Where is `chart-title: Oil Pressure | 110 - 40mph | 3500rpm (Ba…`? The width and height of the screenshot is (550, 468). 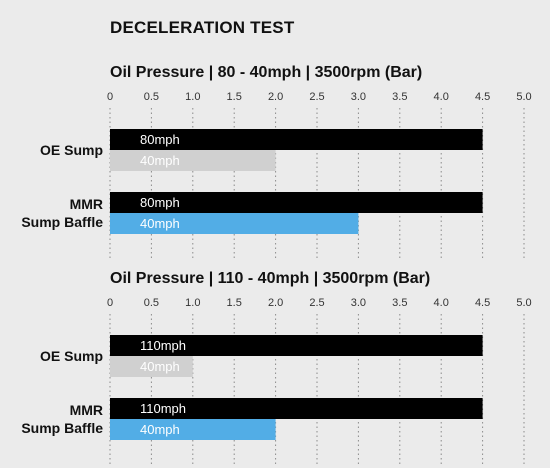
chart-title: Oil Pressure | 110 - 40mph | 3500rpm (Ba… is located at coordinates (270, 278).